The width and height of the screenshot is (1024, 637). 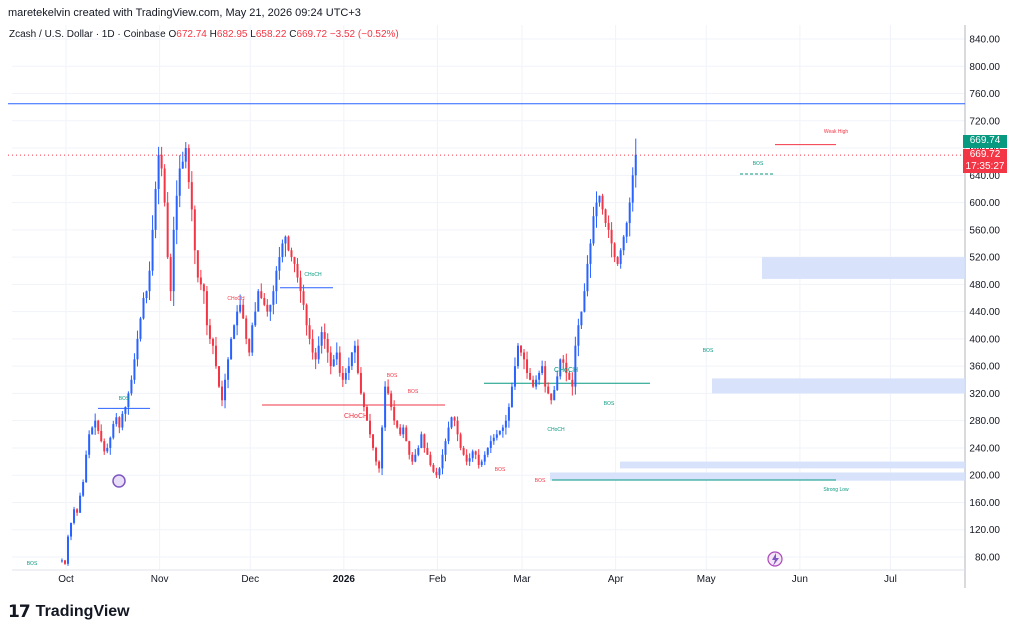 I want to click on low-value: 658.22, so click(x=271, y=34).